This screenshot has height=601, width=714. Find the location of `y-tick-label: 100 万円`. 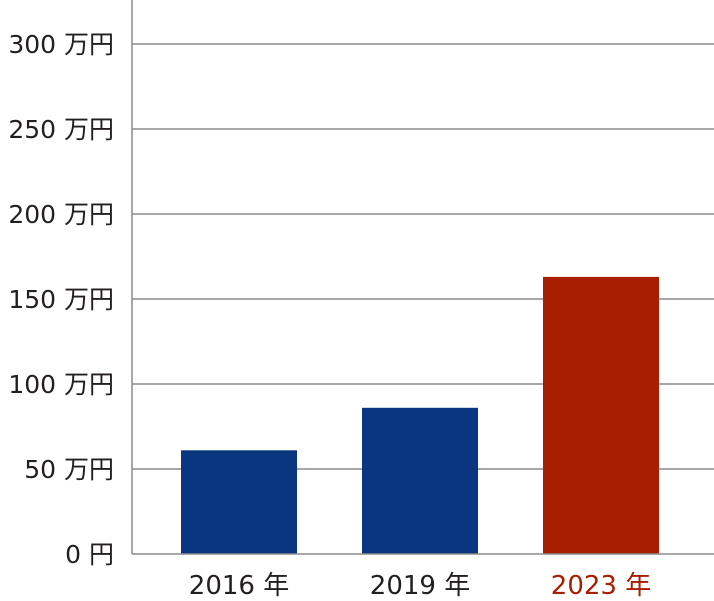

y-tick-label: 100 万円 is located at coordinates (61, 384).